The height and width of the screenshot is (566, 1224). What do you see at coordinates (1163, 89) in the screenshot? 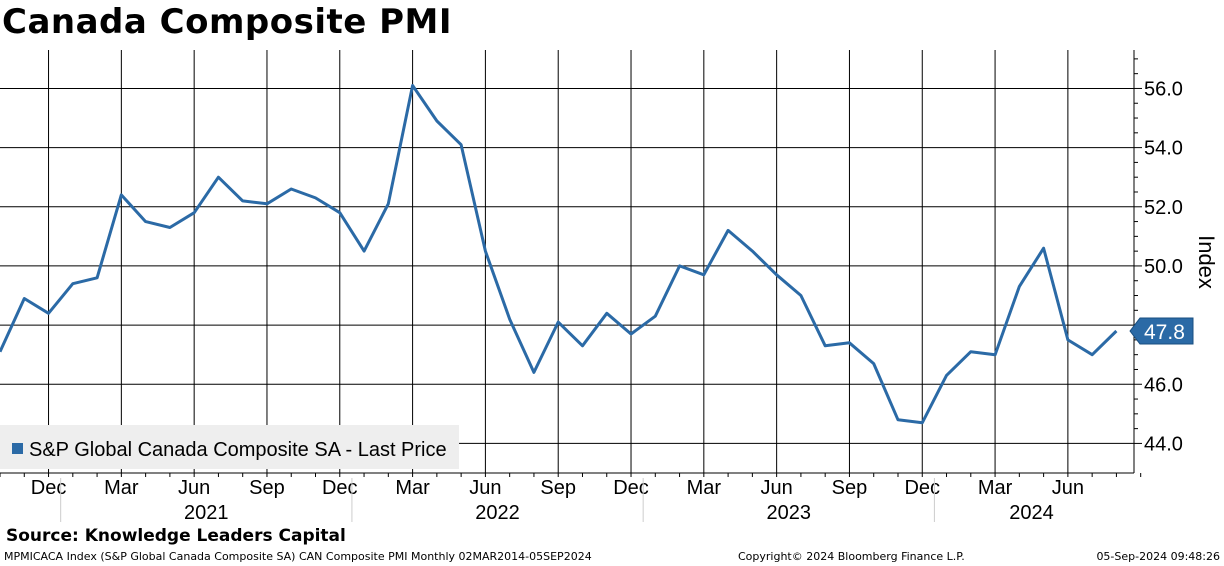
I see `y-tick-label: 56.0` at bounding box center [1163, 89].